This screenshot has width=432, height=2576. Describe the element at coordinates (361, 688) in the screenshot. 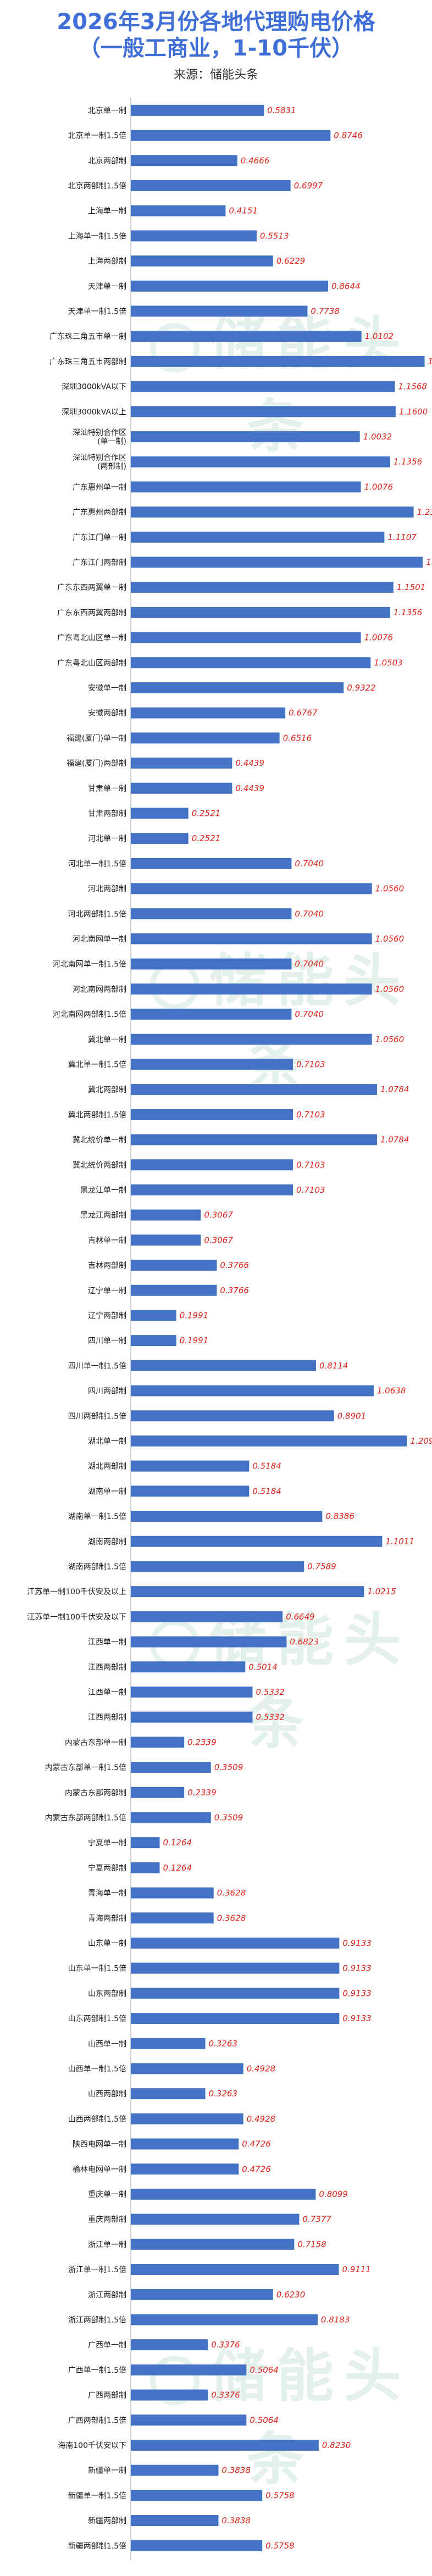

I see `value-label: 0.9322` at that location.